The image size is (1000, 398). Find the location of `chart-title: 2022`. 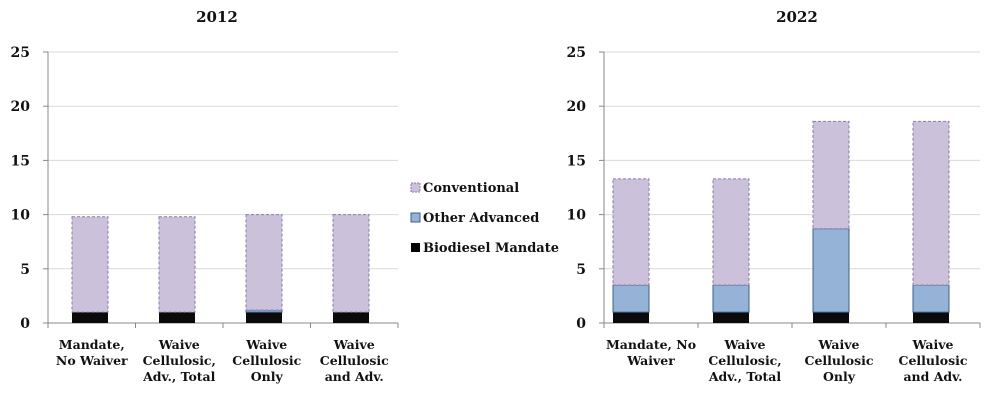

chart-title: 2022 is located at coordinates (797, 17).